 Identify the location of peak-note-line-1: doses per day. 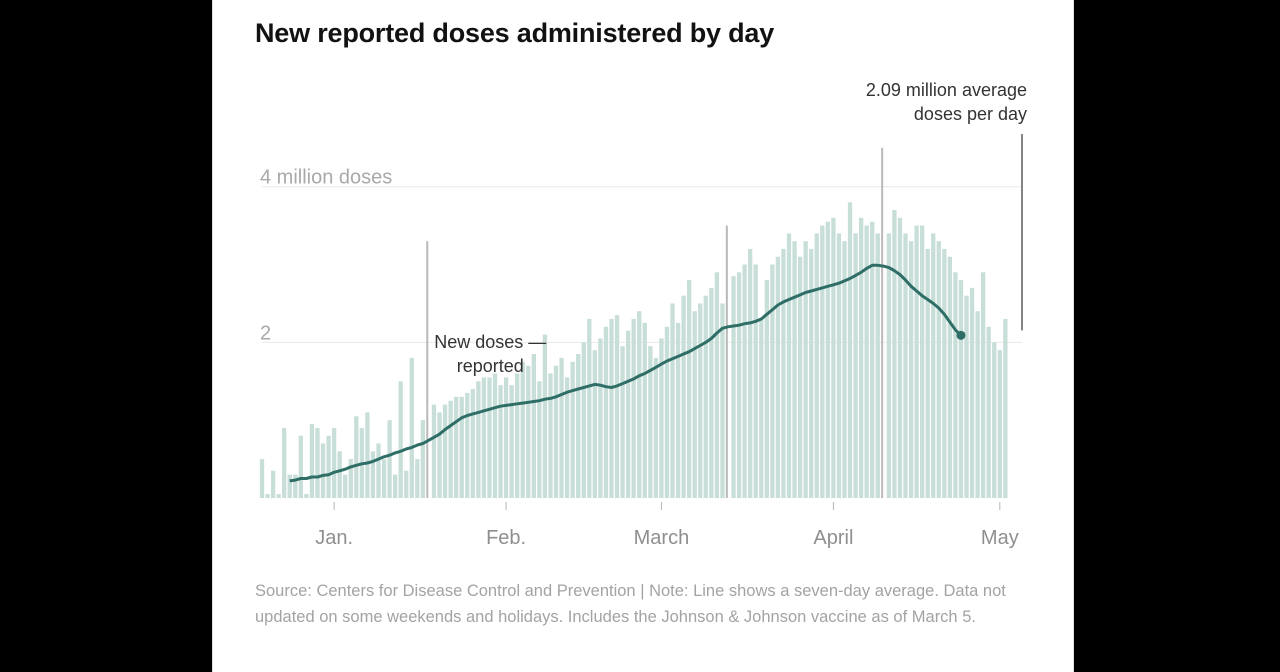
(970, 114).